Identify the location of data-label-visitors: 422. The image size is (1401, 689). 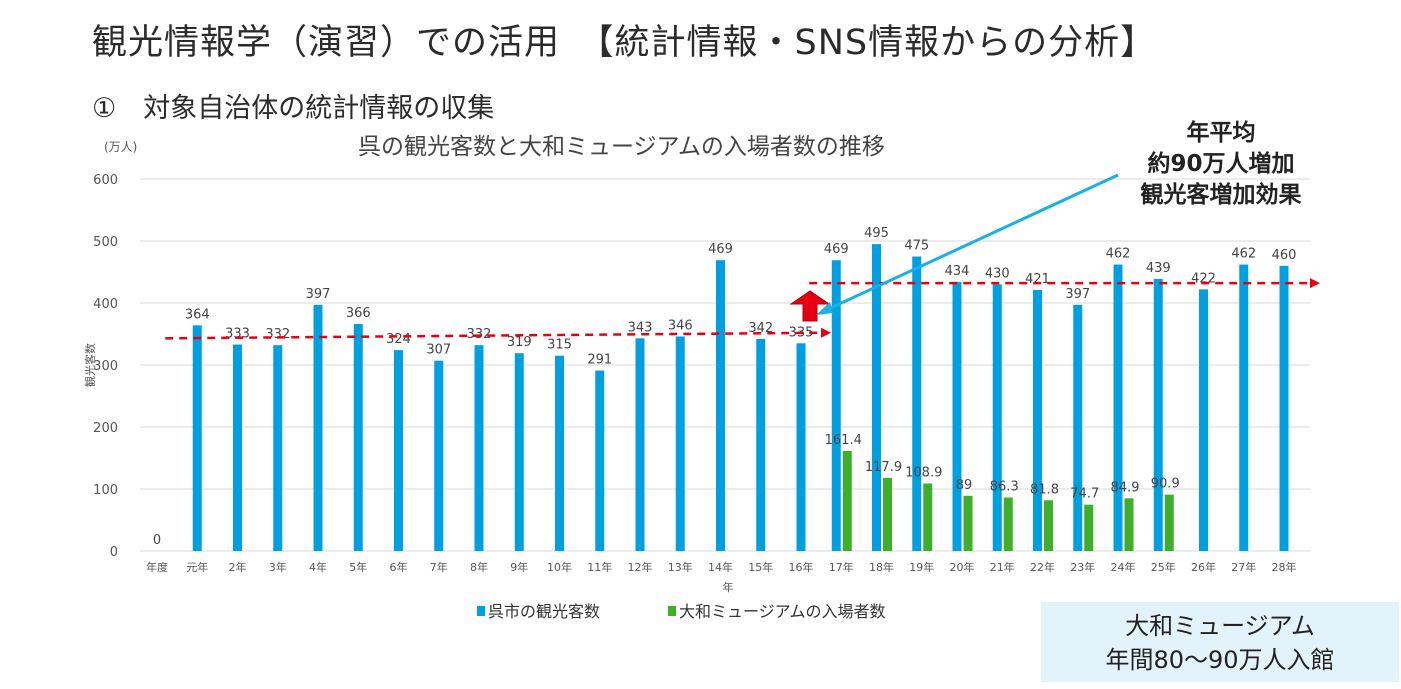
(1203, 278).